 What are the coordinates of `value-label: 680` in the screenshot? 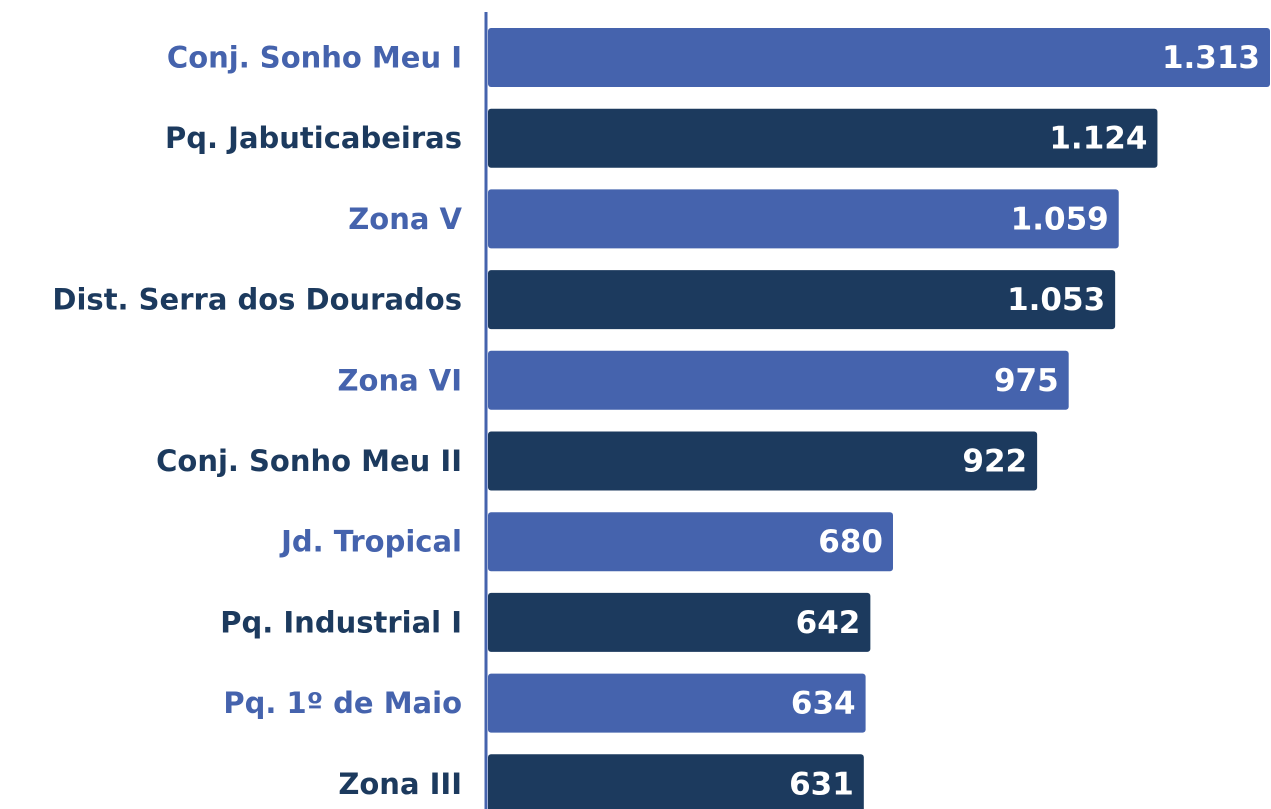 It's located at (850, 542).